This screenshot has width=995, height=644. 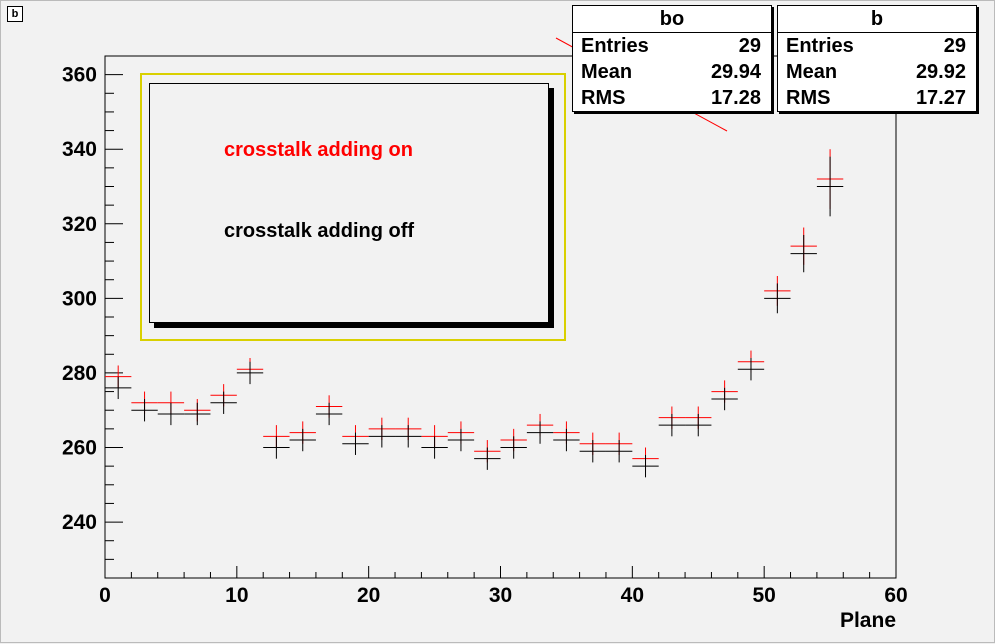 I want to click on y-tick-label: 240, so click(x=79, y=522).